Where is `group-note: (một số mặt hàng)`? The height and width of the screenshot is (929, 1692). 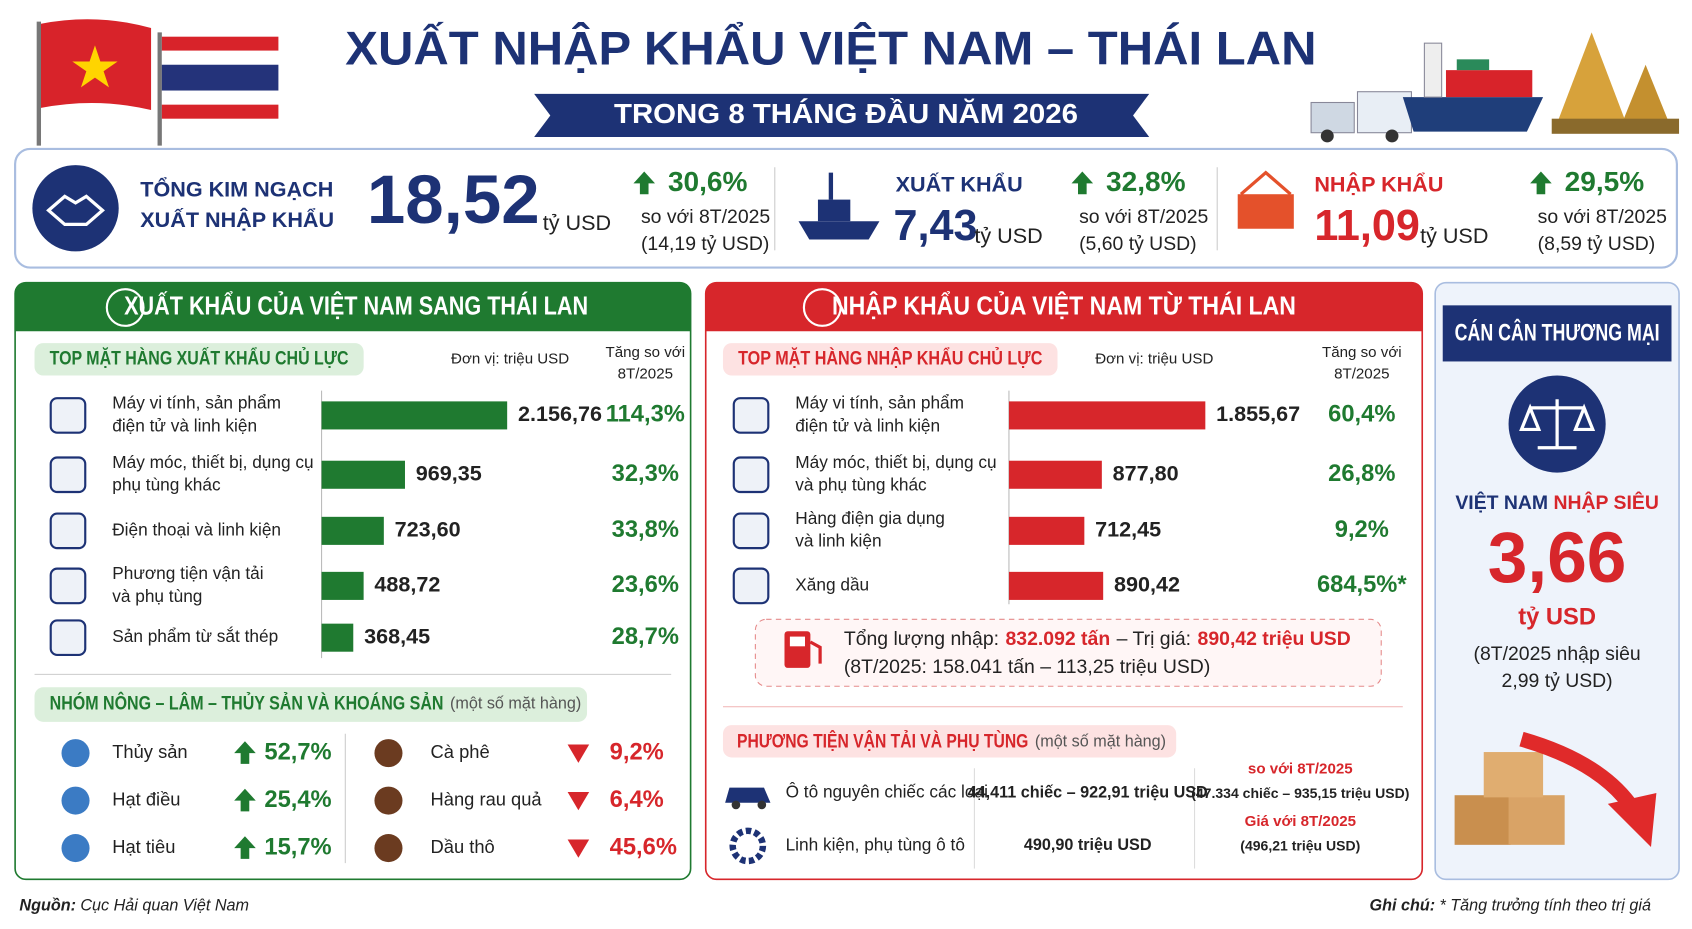
group-note: (một số mặt hàng) is located at coordinates (515, 704).